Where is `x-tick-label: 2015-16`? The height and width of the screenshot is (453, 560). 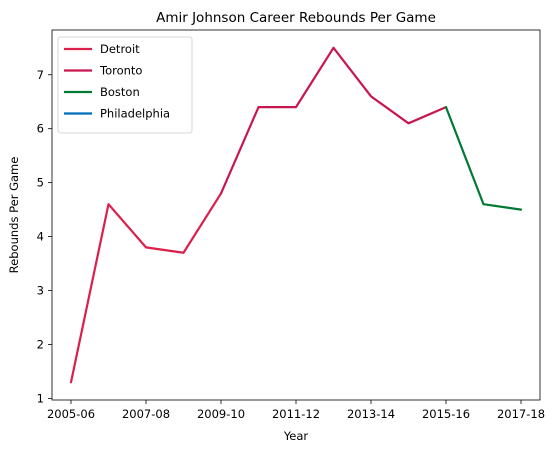 x-tick-label: 2015-16 is located at coordinates (446, 414).